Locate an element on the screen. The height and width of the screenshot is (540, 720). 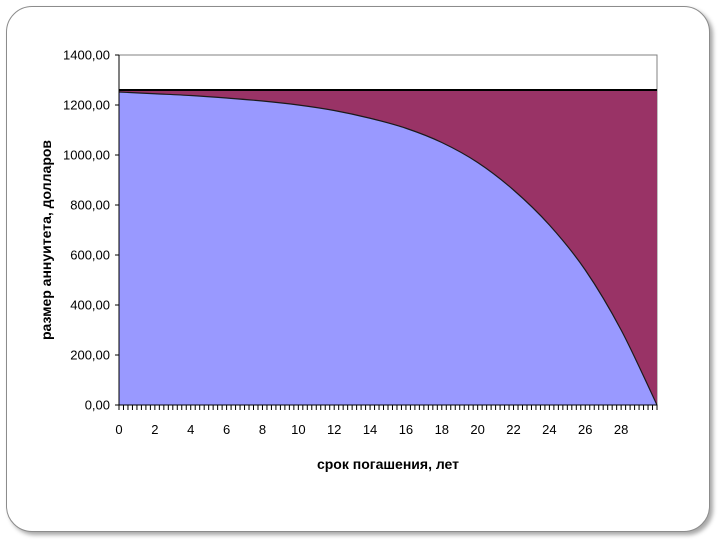
x-tick-label: 2 is located at coordinates (154, 429).